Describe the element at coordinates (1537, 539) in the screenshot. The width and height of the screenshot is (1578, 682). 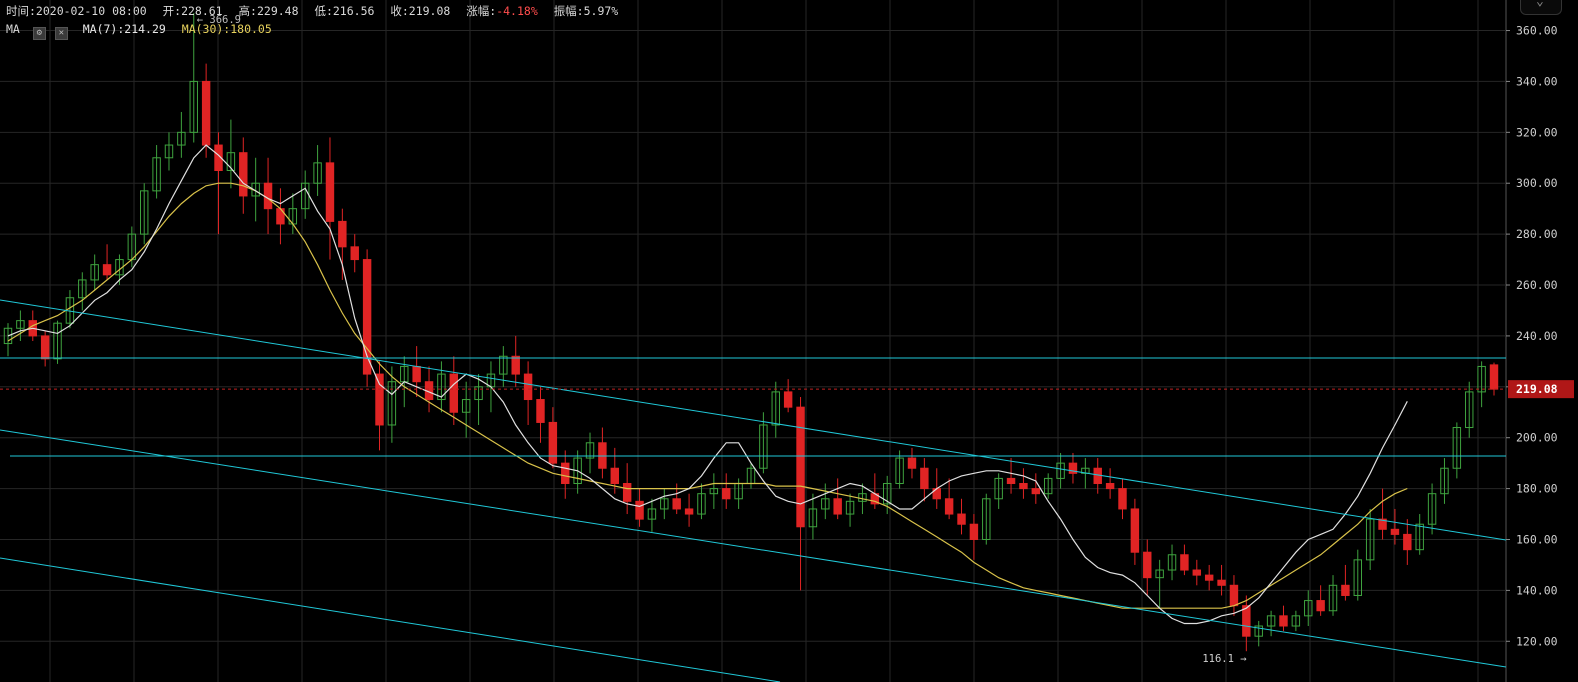
I see `y-tick-label: 160.00` at that location.